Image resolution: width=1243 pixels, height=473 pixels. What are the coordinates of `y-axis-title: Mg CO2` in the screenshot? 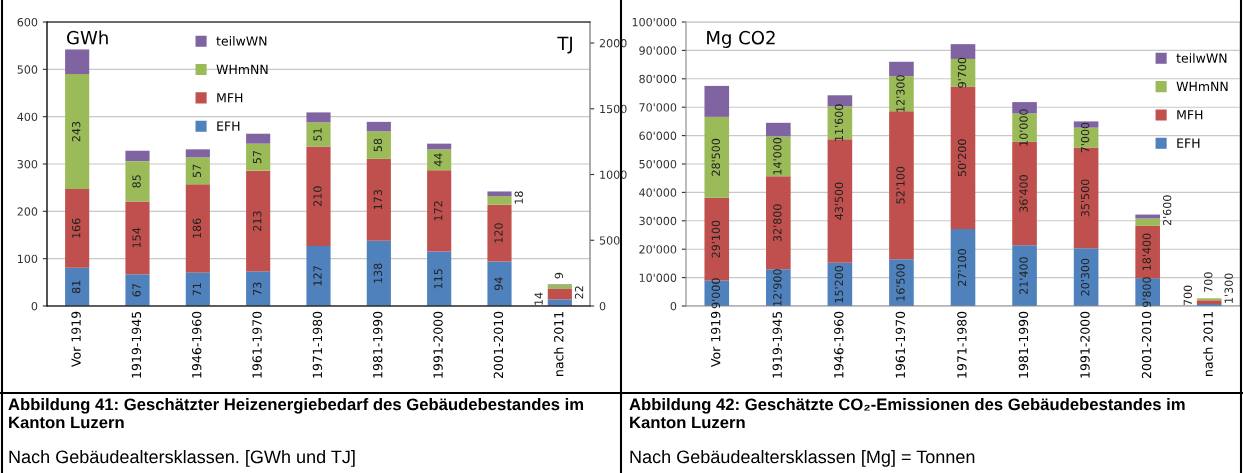 It's located at (741, 39).